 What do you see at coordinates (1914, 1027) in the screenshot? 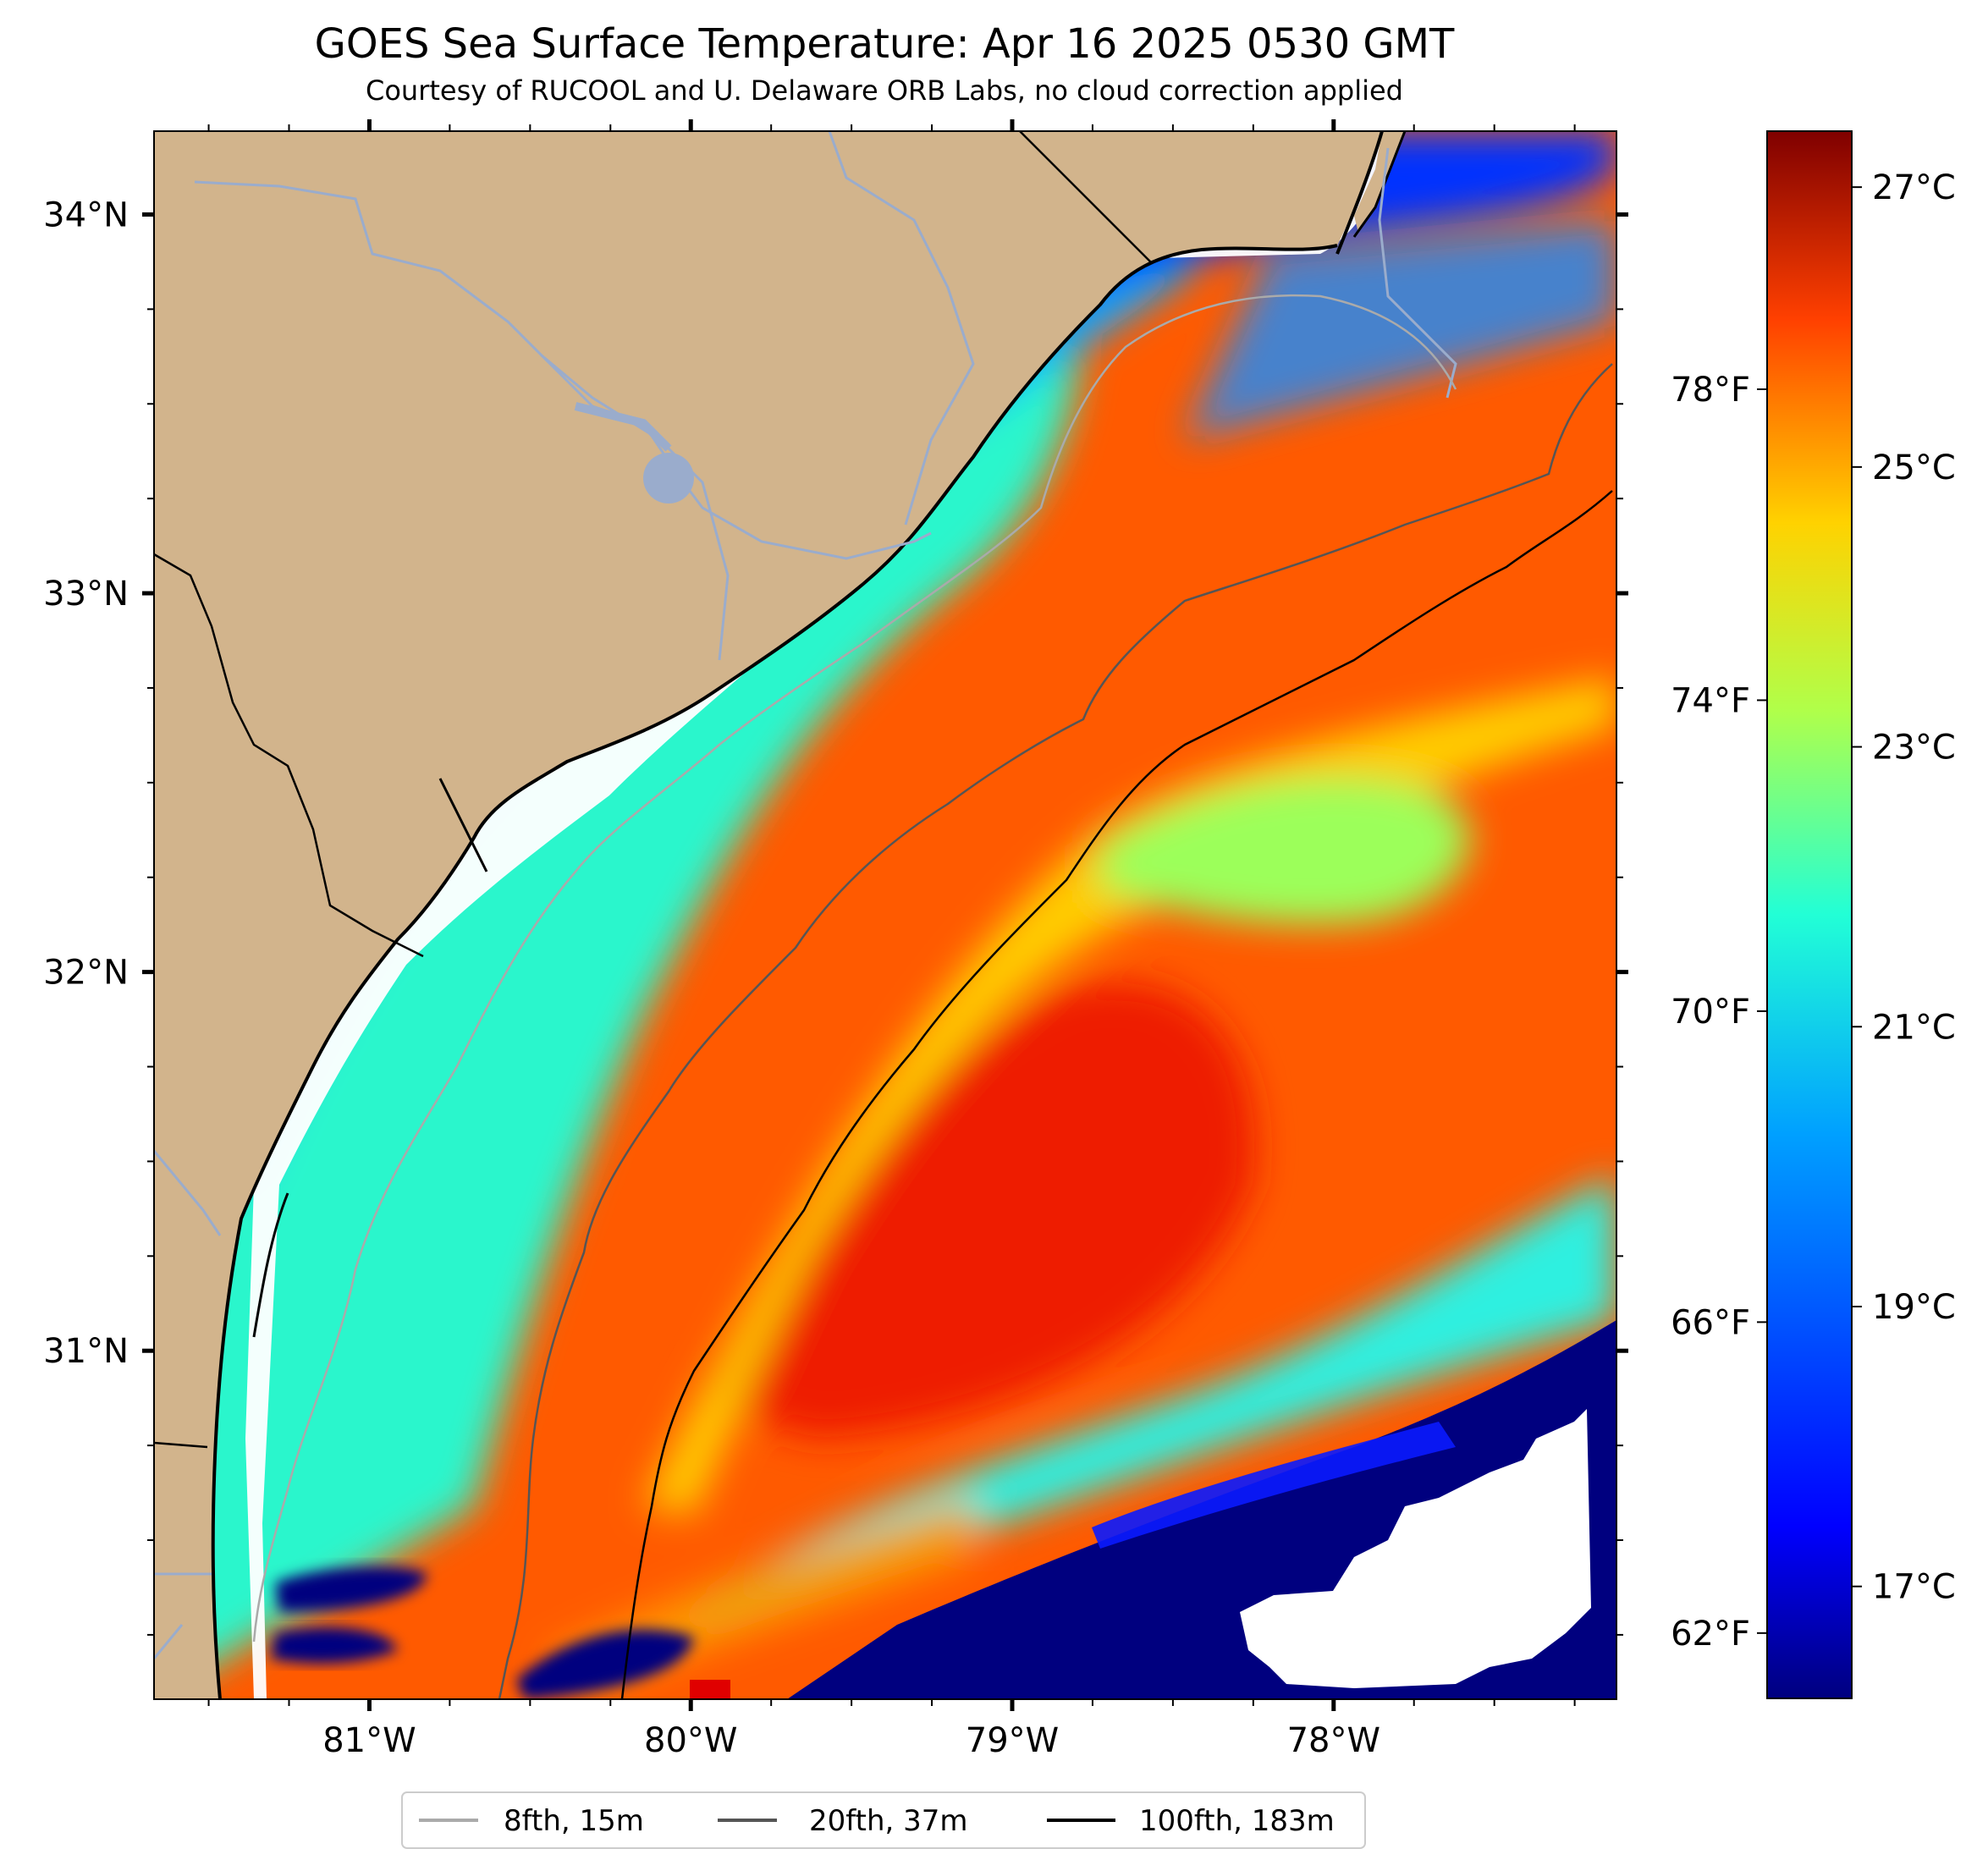
I see `celsius-tick-label: 21°C` at bounding box center [1914, 1027].